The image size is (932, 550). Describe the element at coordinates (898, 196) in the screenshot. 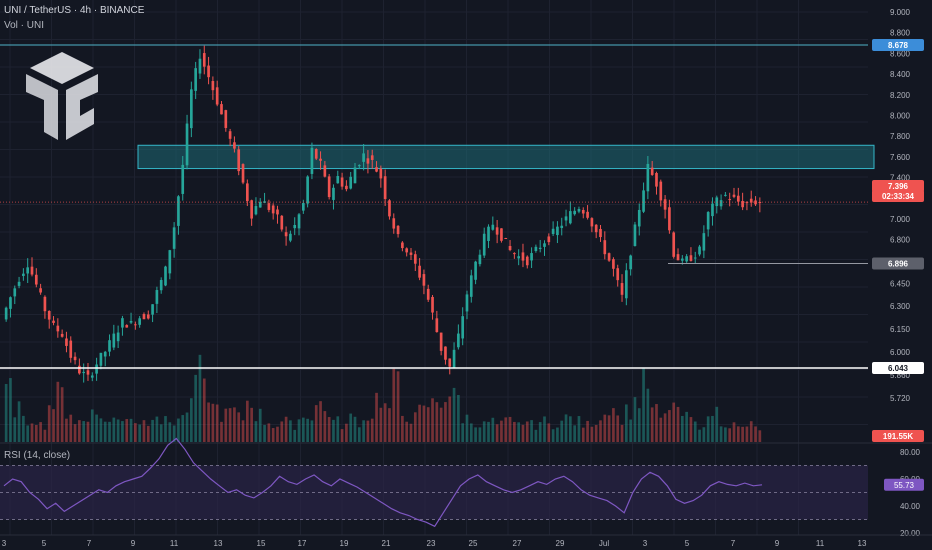

I see `price-label-box` at that location.